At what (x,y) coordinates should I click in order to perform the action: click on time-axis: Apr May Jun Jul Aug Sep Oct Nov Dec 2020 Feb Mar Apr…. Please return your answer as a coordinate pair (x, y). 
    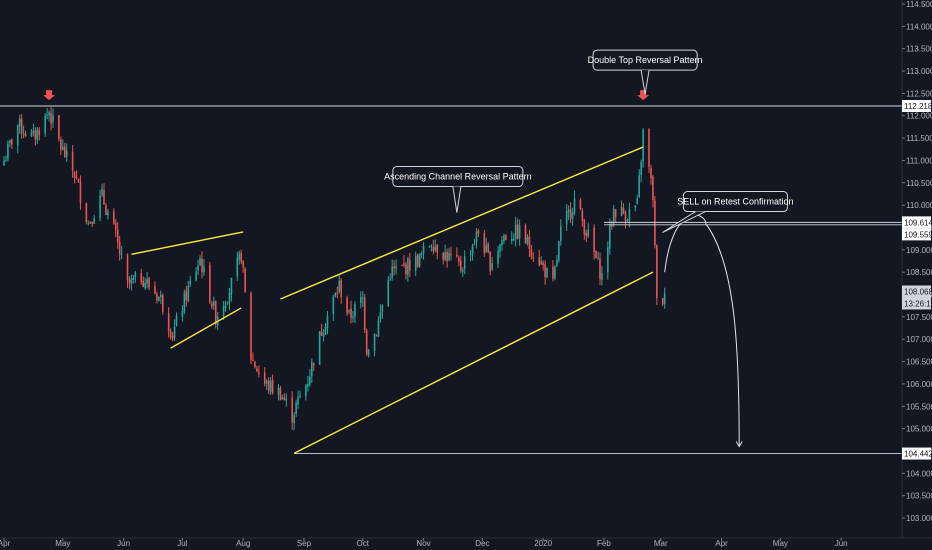
    Looking at the image, I should click on (424, 543).